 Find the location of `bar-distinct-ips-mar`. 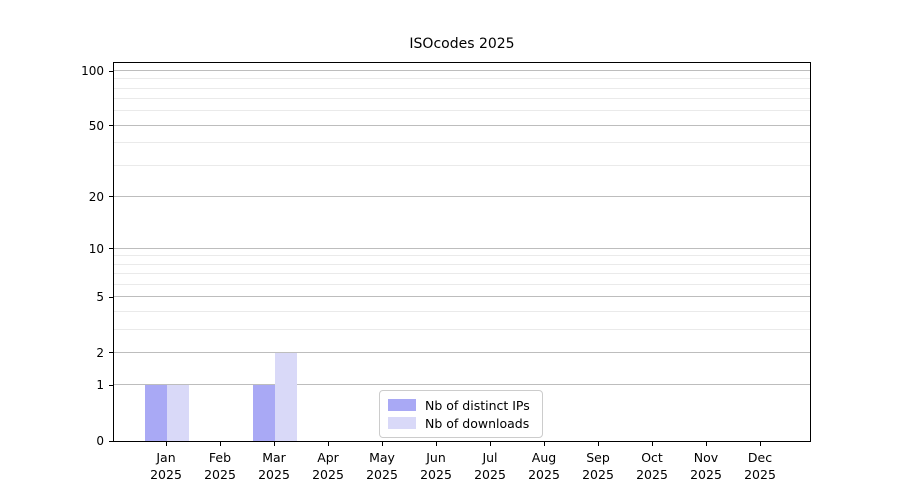

bar-distinct-ips-mar is located at coordinates (264, 413).